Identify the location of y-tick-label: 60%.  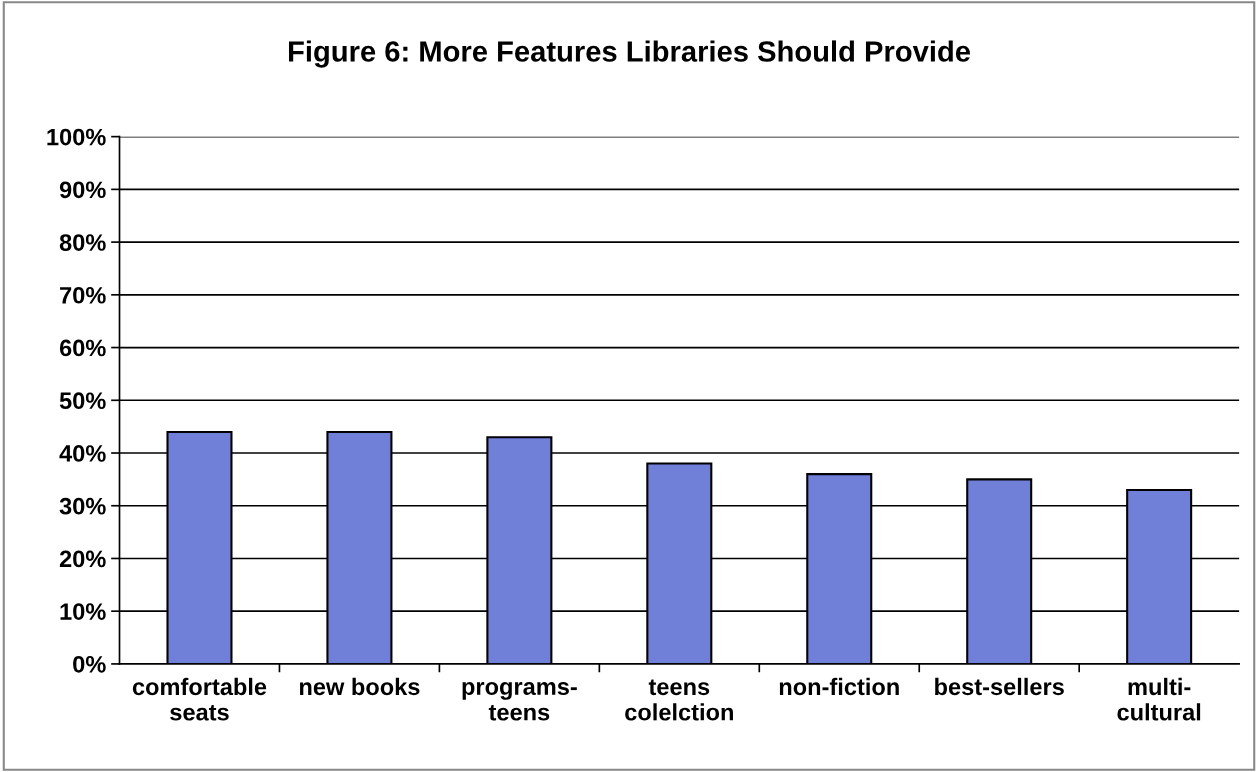
(82, 348).